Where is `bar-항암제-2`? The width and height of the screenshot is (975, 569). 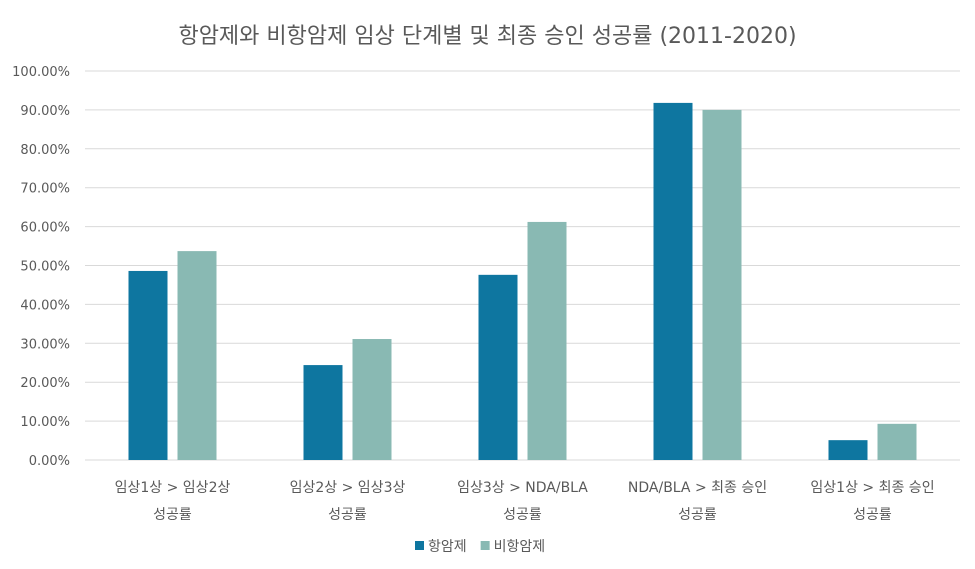
bar-항암제-2 is located at coordinates (498, 367).